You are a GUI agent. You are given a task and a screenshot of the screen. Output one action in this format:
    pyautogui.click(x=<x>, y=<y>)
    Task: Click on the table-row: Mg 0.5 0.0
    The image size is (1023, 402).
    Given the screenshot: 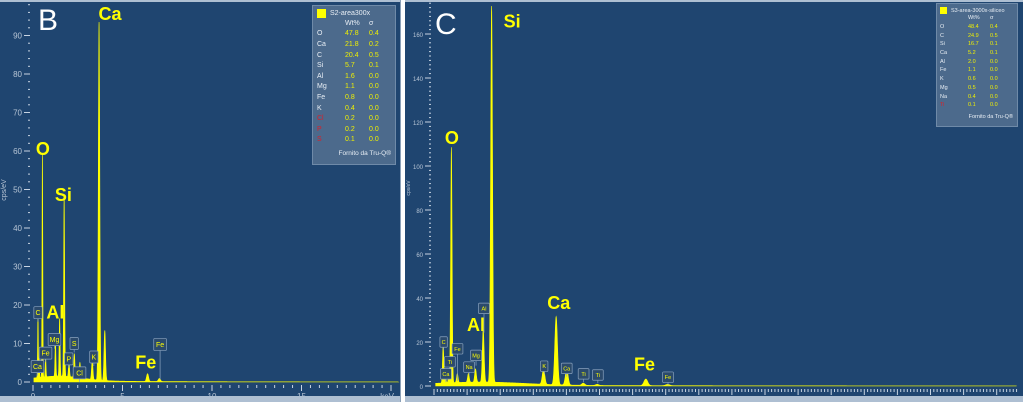 What is the action you would take?
    pyautogui.click(x=969, y=88)
    